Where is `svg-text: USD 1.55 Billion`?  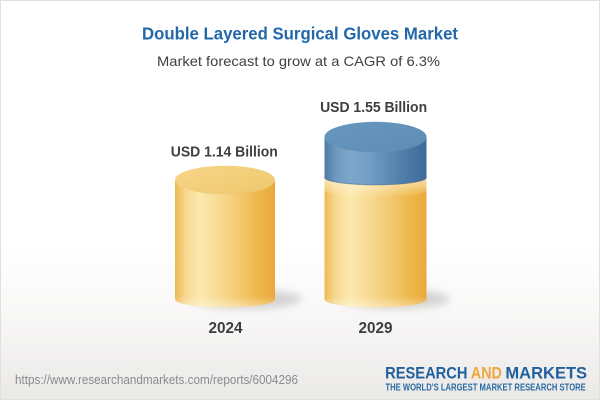 svg-text: USD 1.55 Billion is located at coordinates (373, 108).